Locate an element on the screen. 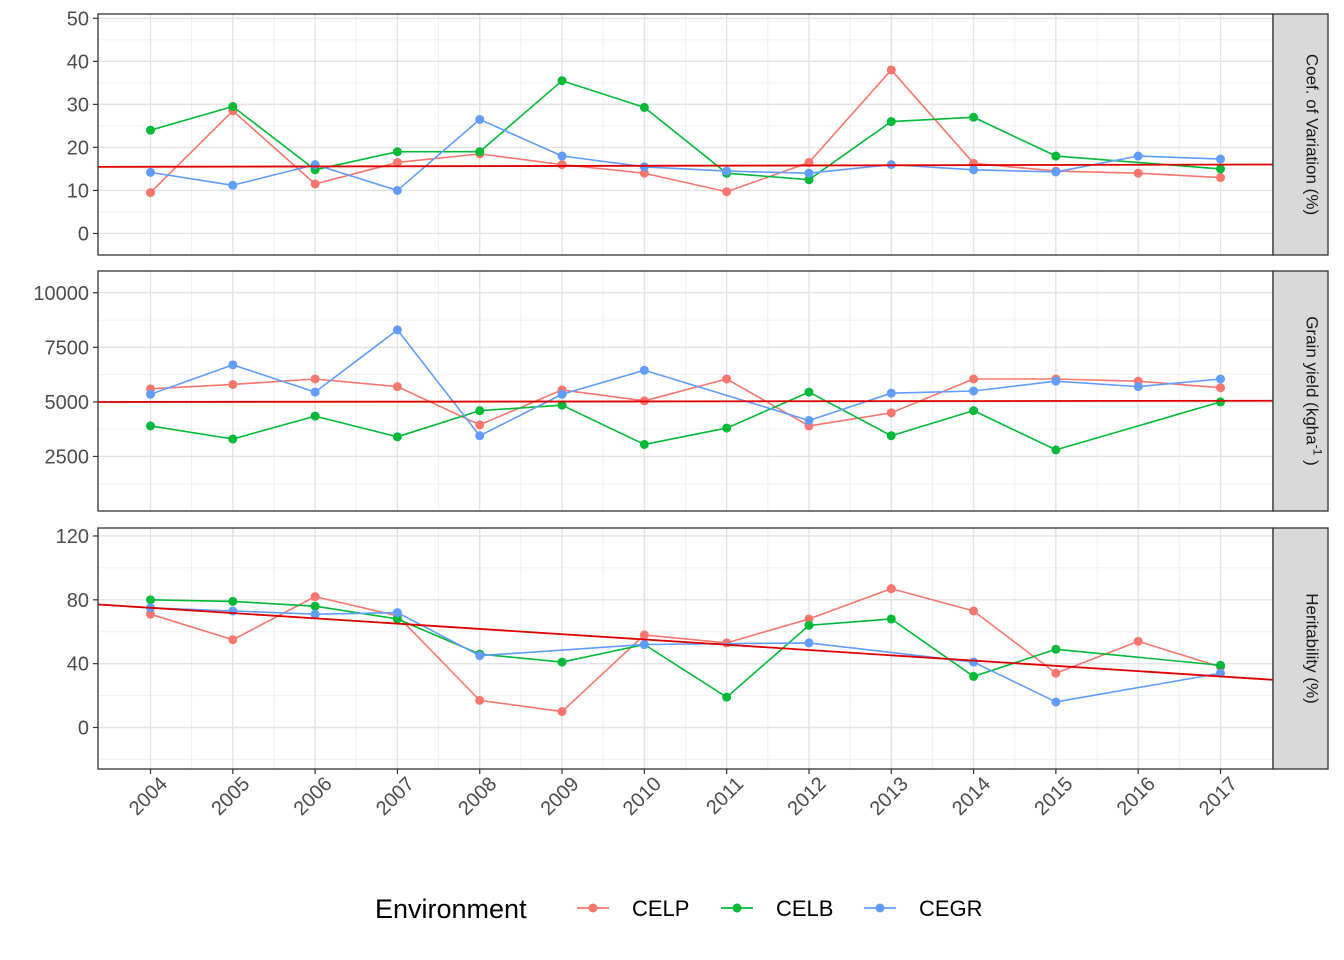 The width and height of the screenshot is (1344, 960). legend-label-celb: CELB is located at coordinates (804, 908).